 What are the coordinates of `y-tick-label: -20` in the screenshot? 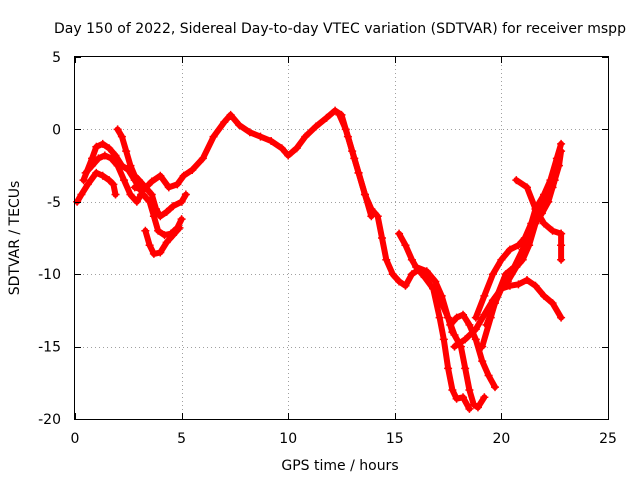 It's located at (49, 420).